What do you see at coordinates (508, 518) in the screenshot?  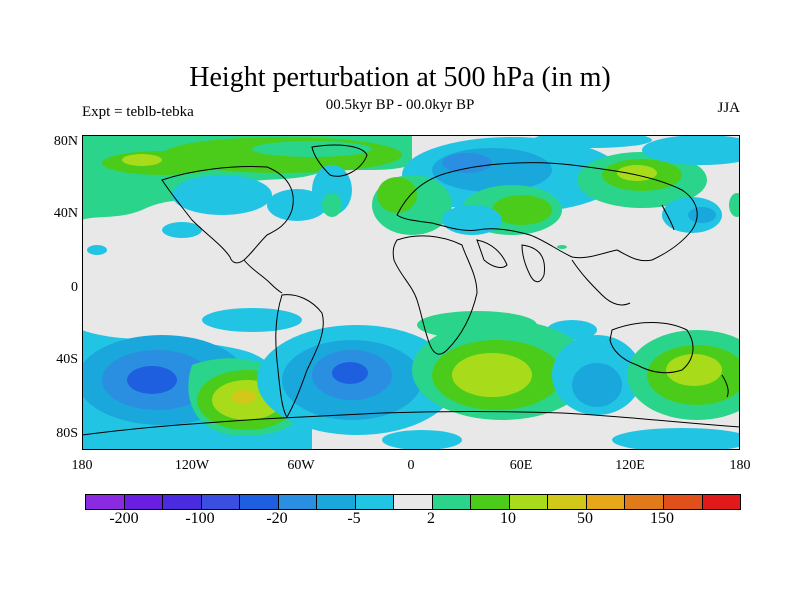 I see `colorbar-tick-label: 10` at bounding box center [508, 518].